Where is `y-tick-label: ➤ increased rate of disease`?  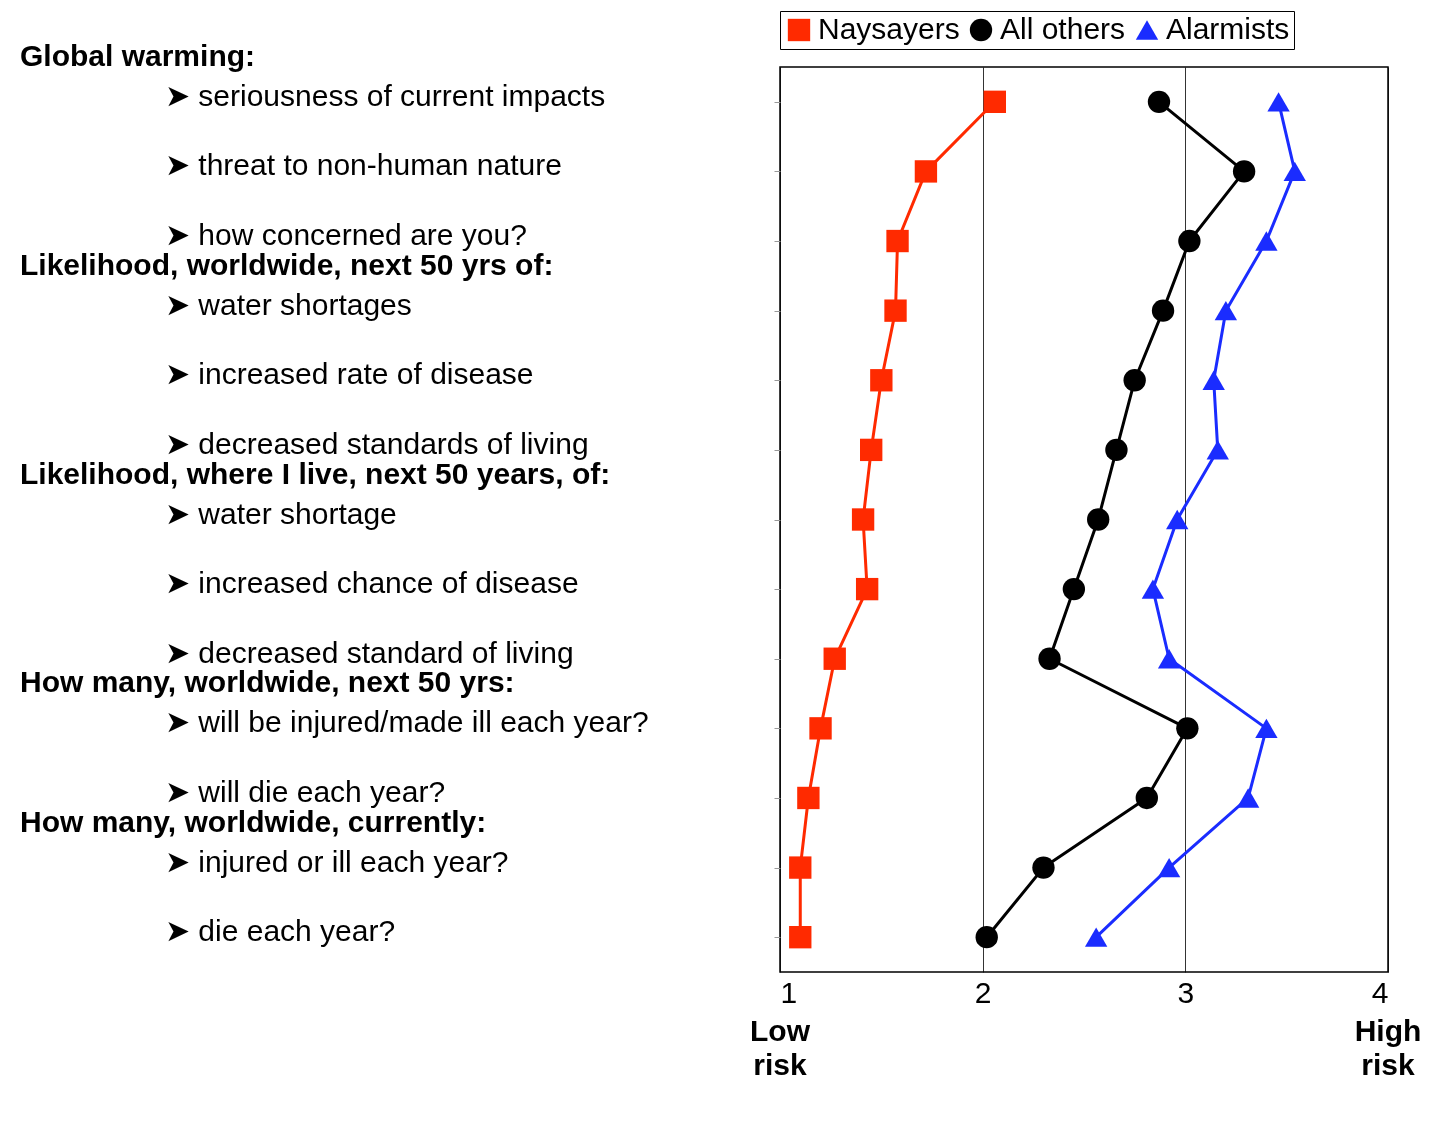
y-tick-label: ➤ increased rate of disease is located at coordinates (349, 374).